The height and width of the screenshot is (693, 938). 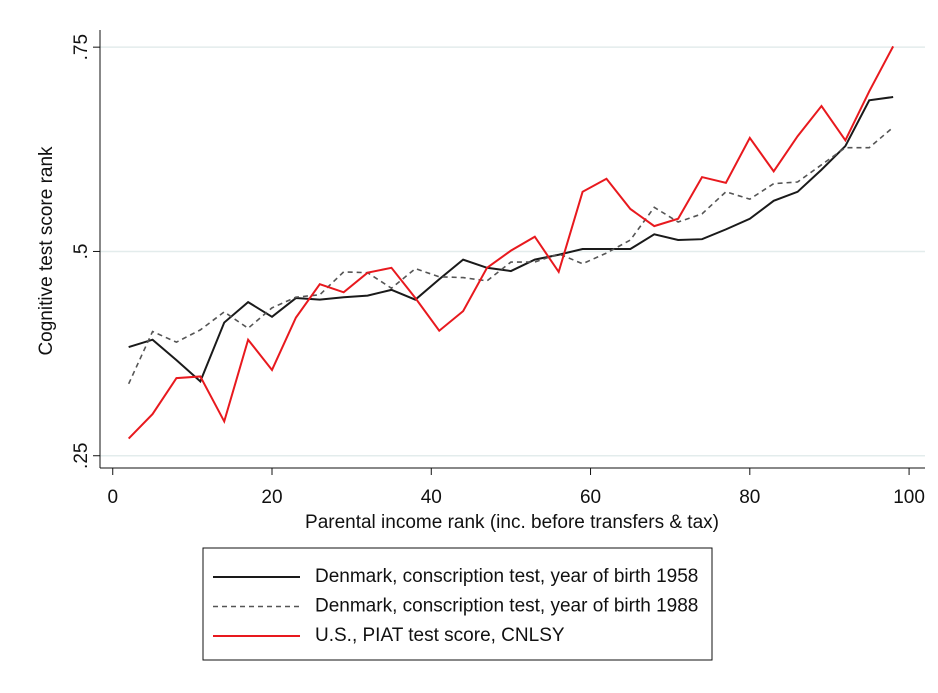 I want to click on y-axis-label: Cognitive test score rank, so click(x=46, y=251).